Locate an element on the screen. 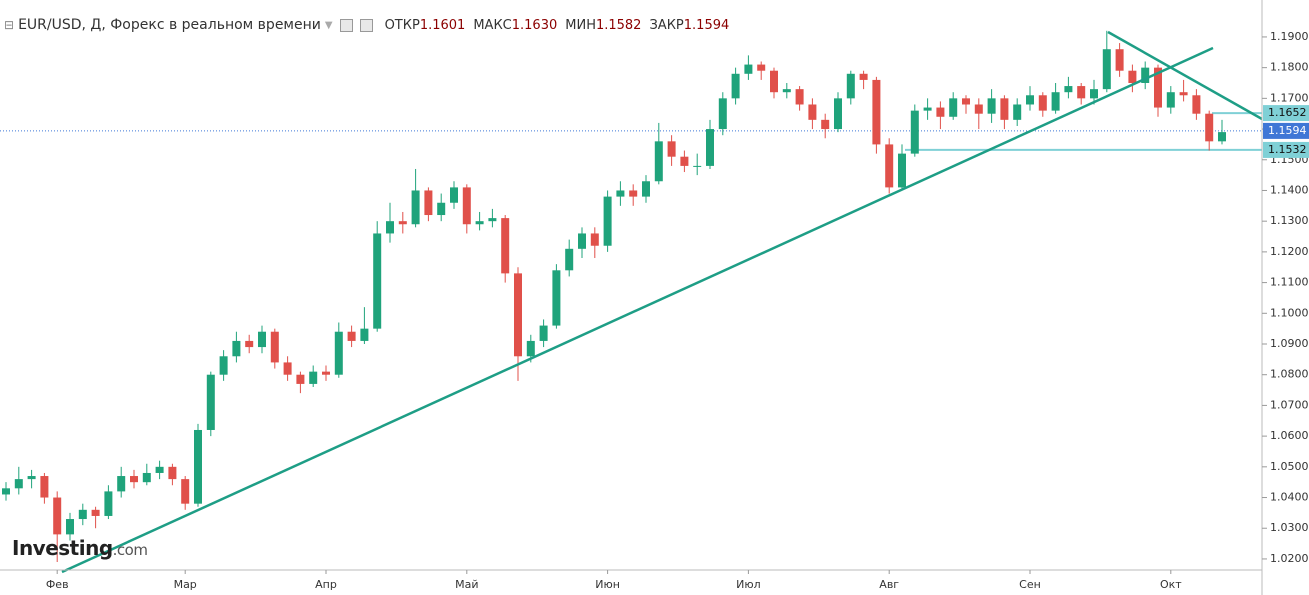  dropdown-arrow: ▼ is located at coordinates (328, 25).